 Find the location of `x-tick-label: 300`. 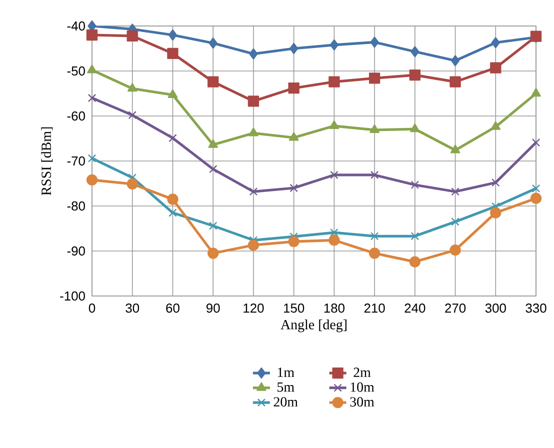

x-tick-label: 300 is located at coordinates (495, 308).